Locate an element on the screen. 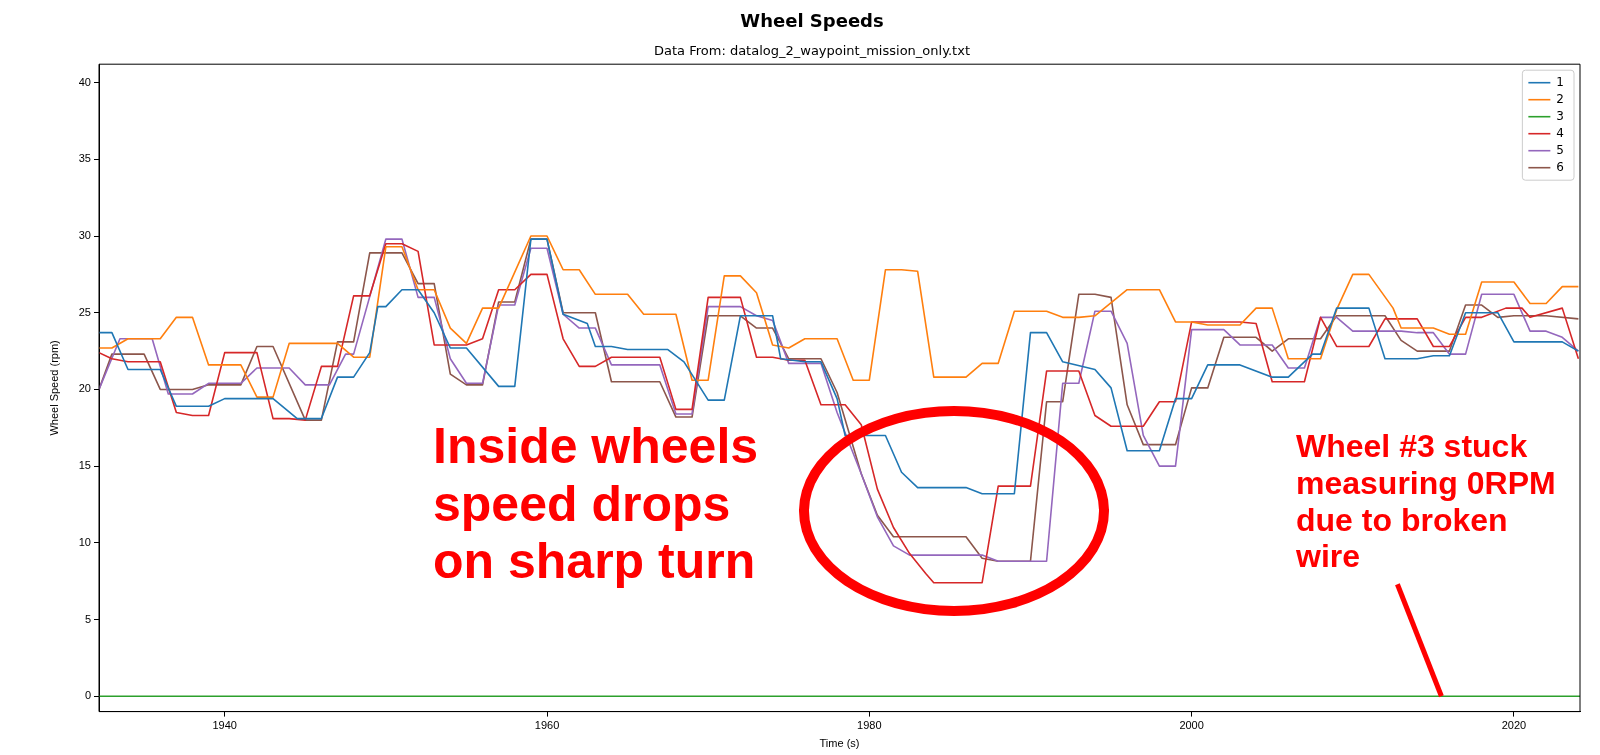 The height and width of the screenshot is (755, 1600). y-tick-label: 5 is located at coordinates (87, 618).